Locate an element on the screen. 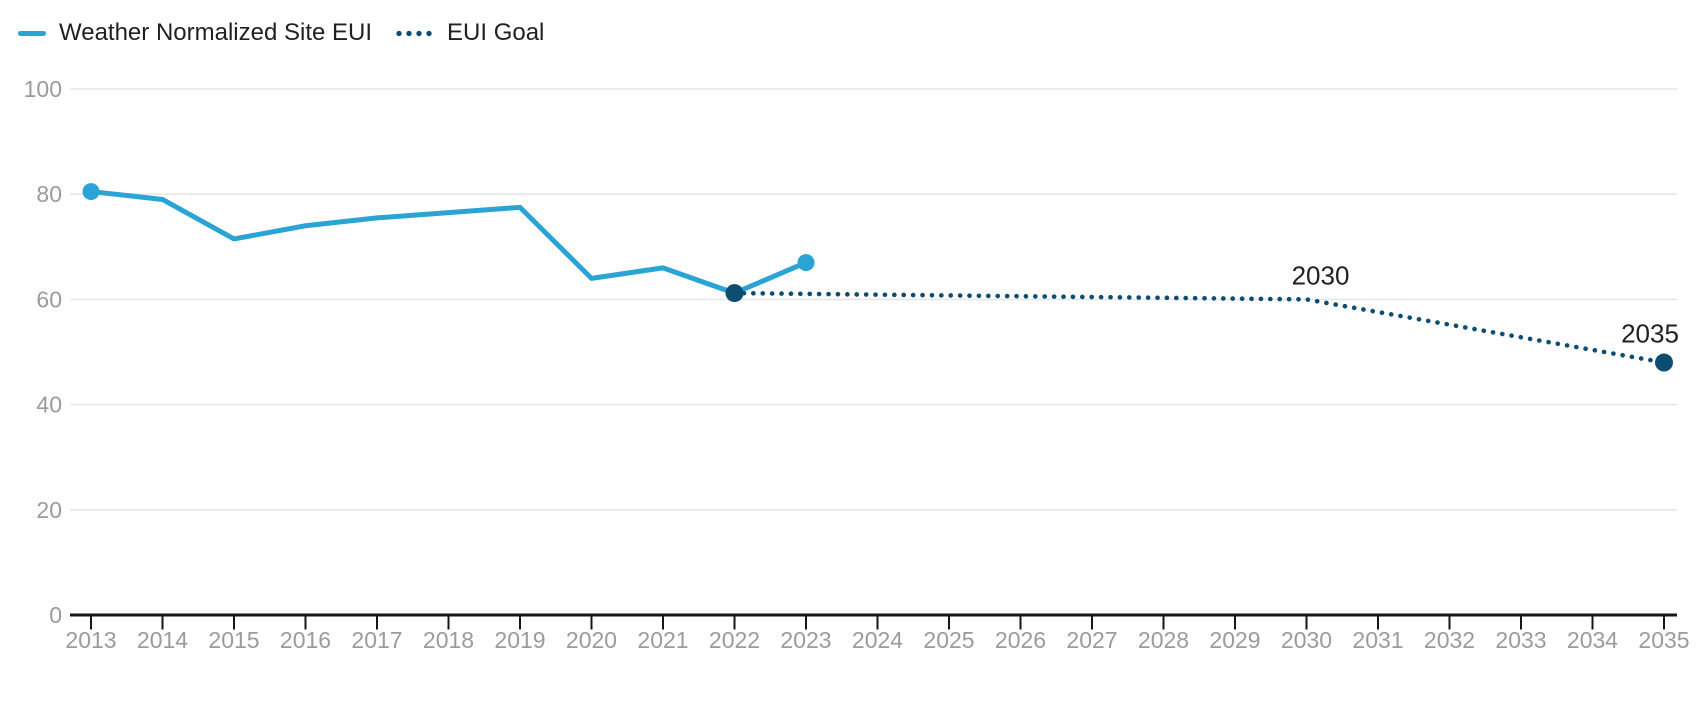  x-axis-label-2020: 2020 is located at coordinates (591, 640).